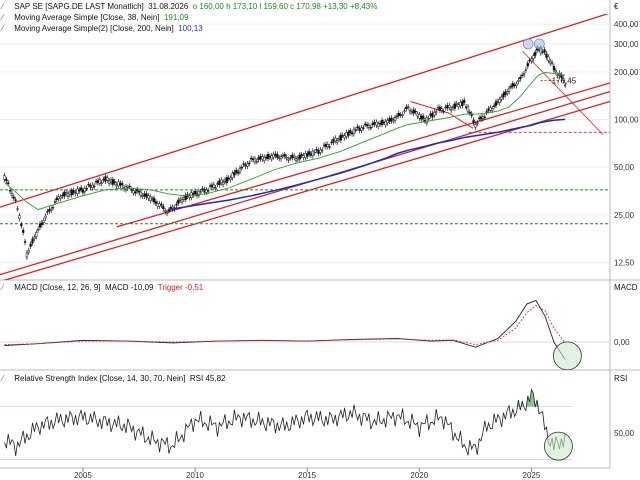 The height and width of the screenshot is (480, 640). Describe the element at coordinates (285, 329) in the screenshot. I see `macd-line` at that location.